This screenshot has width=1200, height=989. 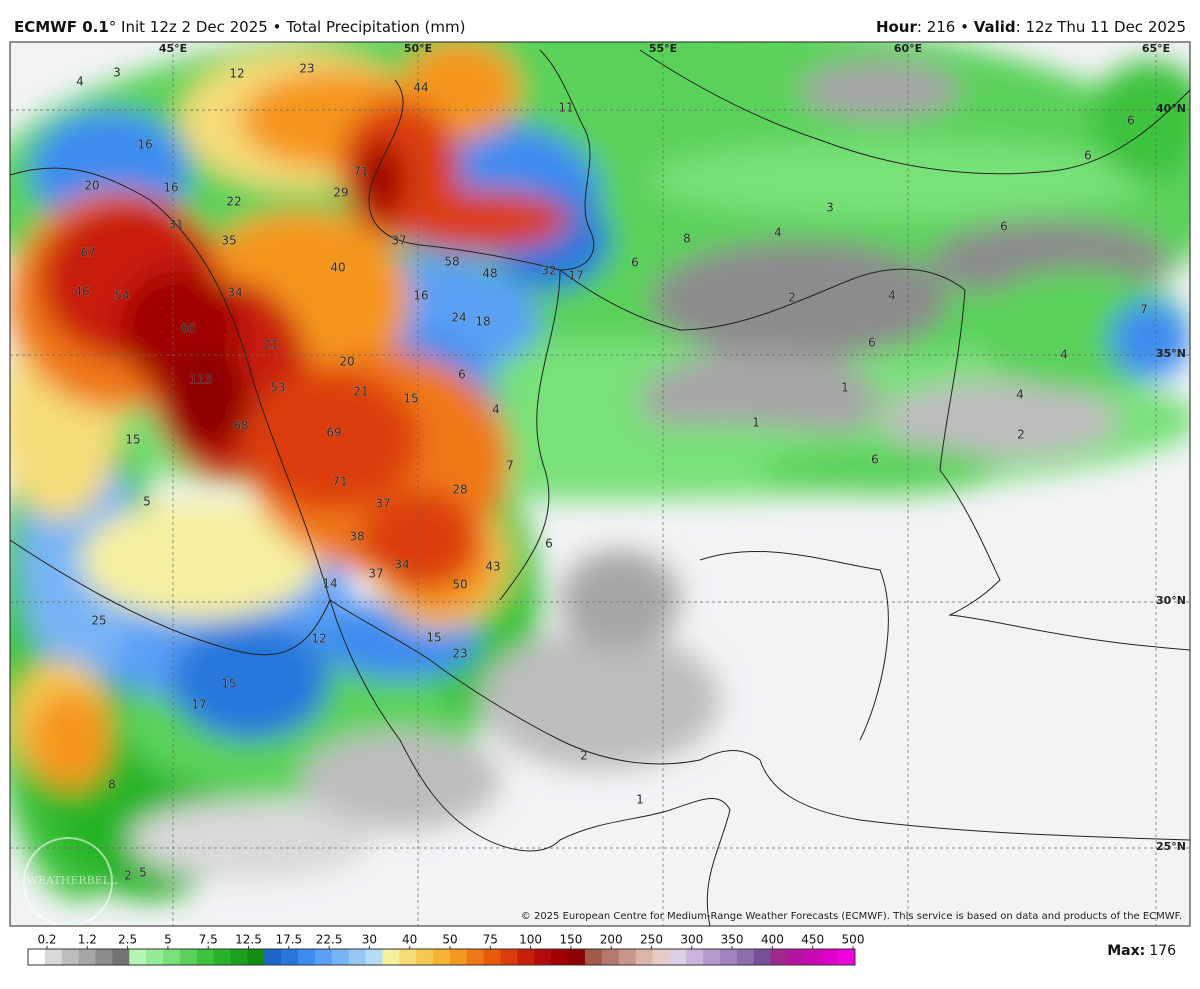 What do you see at coordinates (1126, 951) in the screenshot?
I see `max-label: Max:` at bounding box center [1126, 951].